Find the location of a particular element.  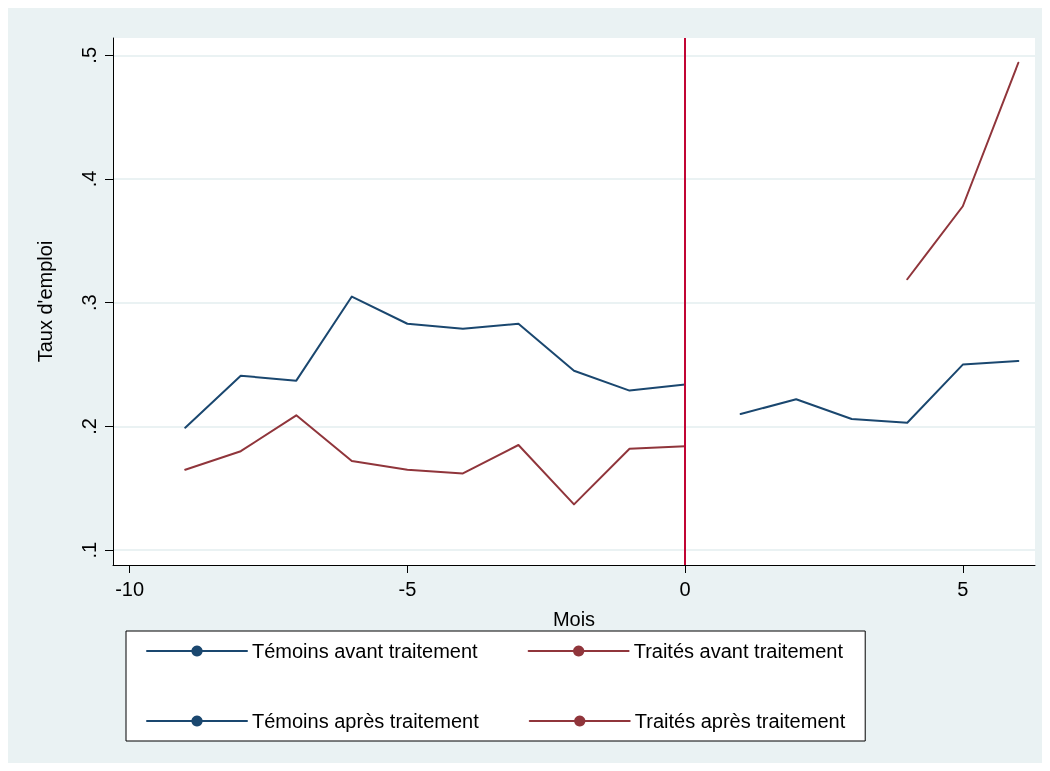

y-tick-label: .1 is located at coordinates (89, 550).